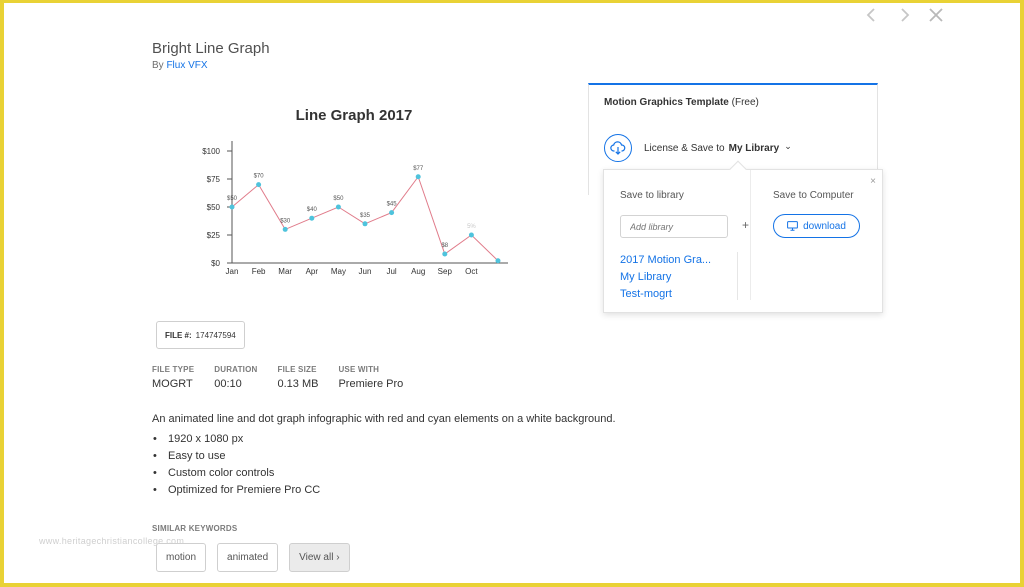  Describe the element at coordinates (674, 226) in the screenshot. I see `add-library-input` at that location.